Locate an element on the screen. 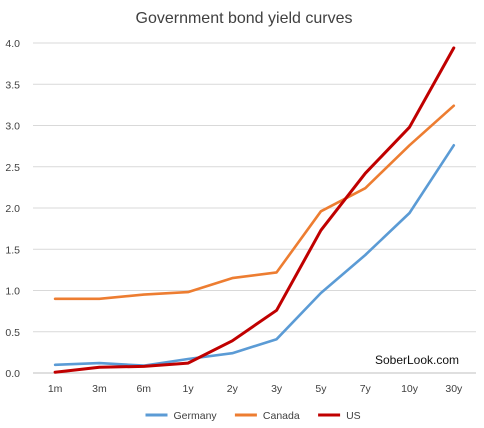  legend-item-canada: Canada is located at coordinates (267, 416).